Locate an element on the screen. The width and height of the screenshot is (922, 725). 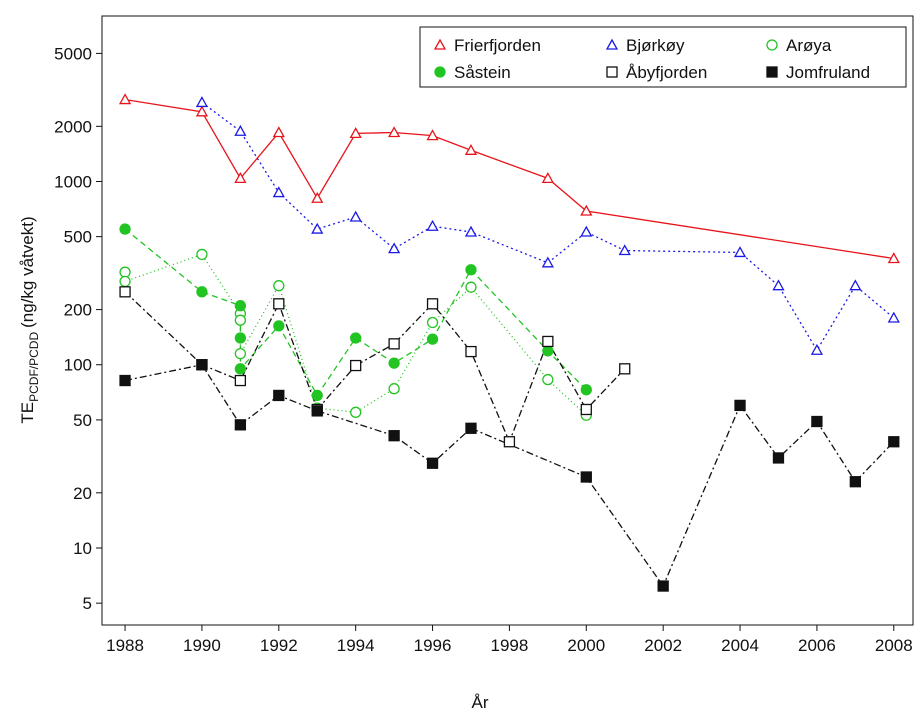
legend-label: Jomfruland is located at coordinates (828, 72).